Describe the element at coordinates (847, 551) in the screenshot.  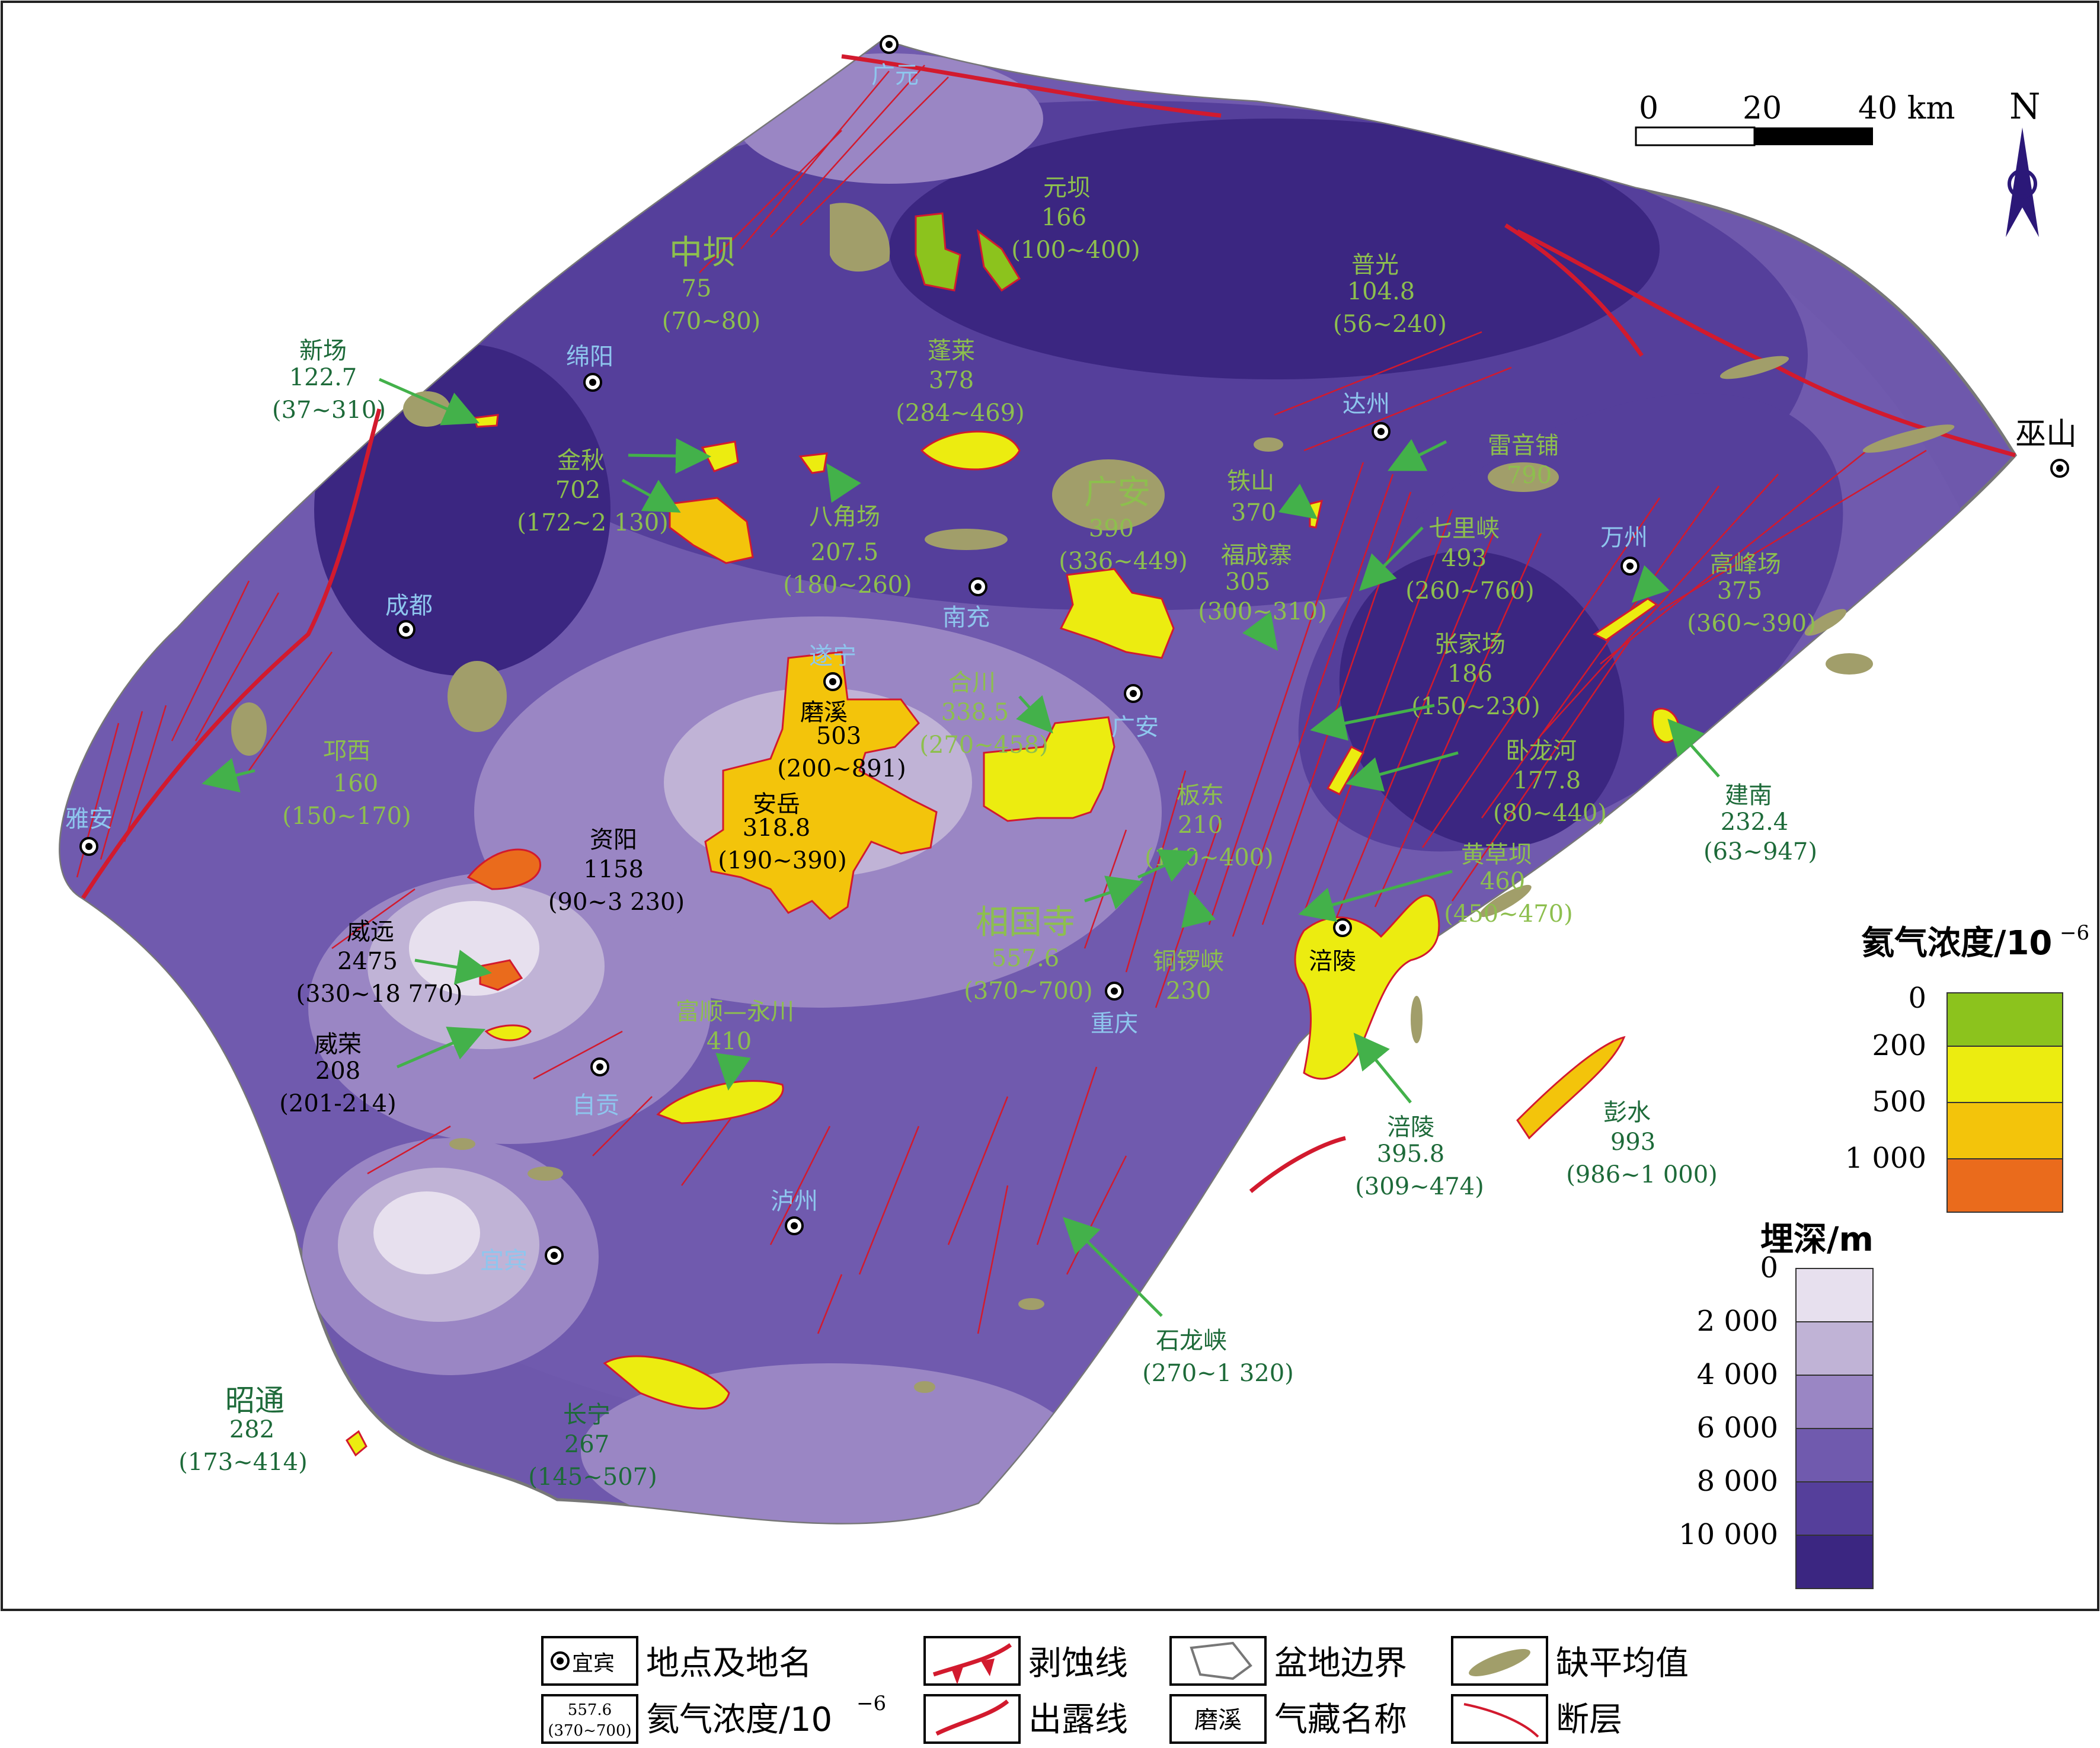
I see `label-bajiaochang: 八角场 207.5 (180~260)` at that location.